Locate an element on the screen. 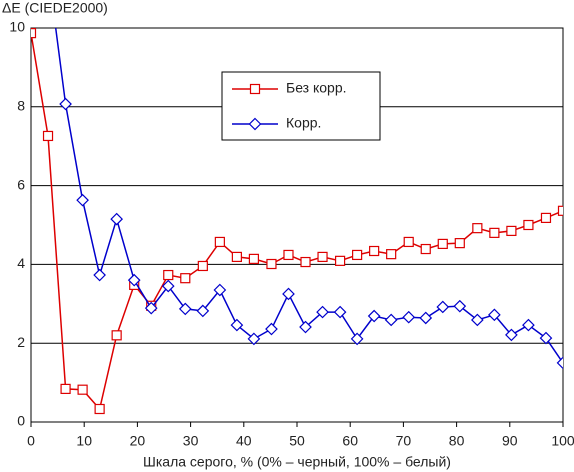 Image resolution: width=574 pixels, height=472 pixels. x-tick-label: 100 is located at coordinates (562, 441).